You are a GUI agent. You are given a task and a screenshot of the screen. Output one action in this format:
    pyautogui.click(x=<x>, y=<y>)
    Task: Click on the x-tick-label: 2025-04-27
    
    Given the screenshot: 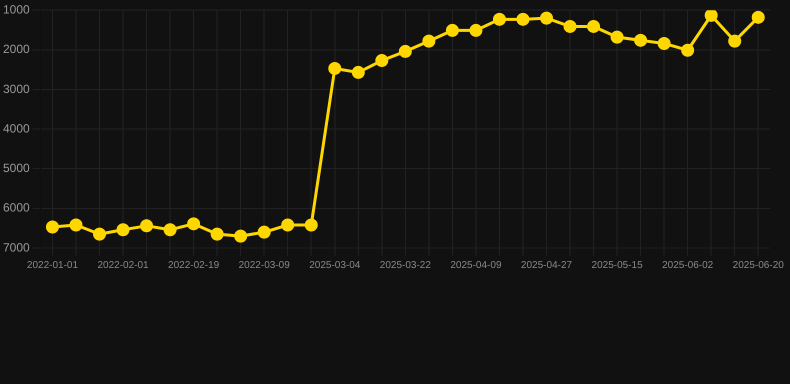 What is the action you would take?
    pyautogui.click(x=546, y=265)
    